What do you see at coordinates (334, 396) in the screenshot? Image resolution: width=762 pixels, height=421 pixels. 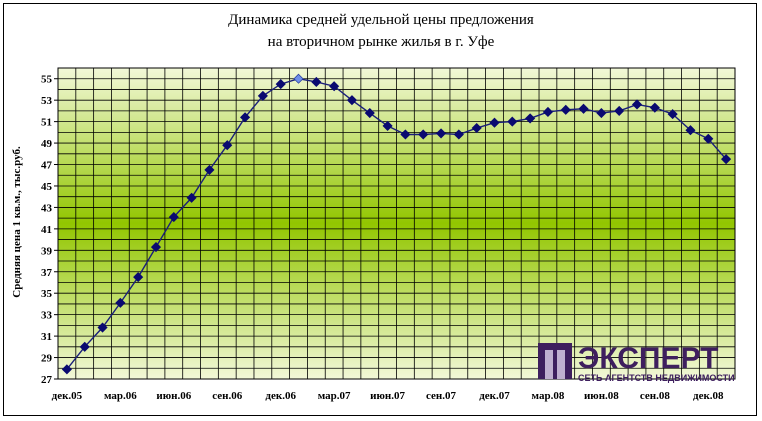 I see `x-tick-label: мар.07` at bounding box center [334, 396].